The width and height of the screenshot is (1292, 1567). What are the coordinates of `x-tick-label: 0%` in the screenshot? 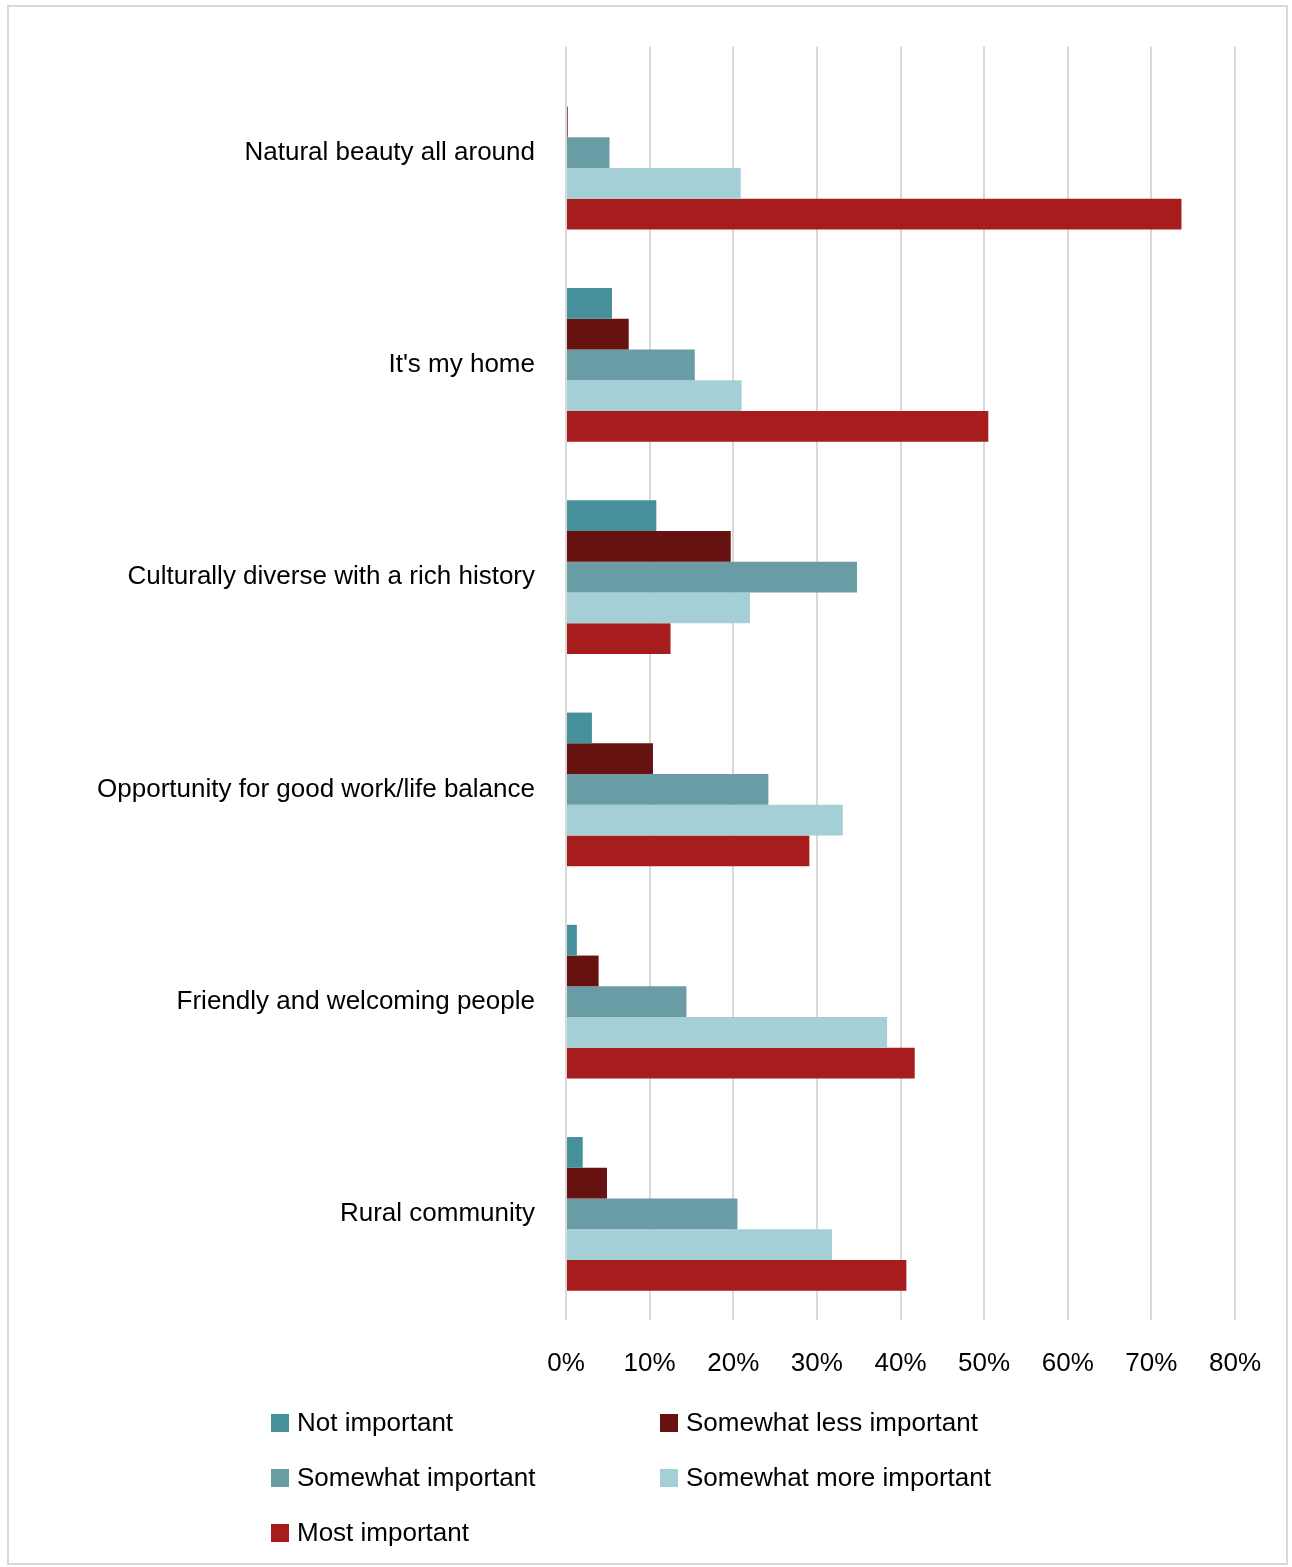 It's located at (566, 1361).